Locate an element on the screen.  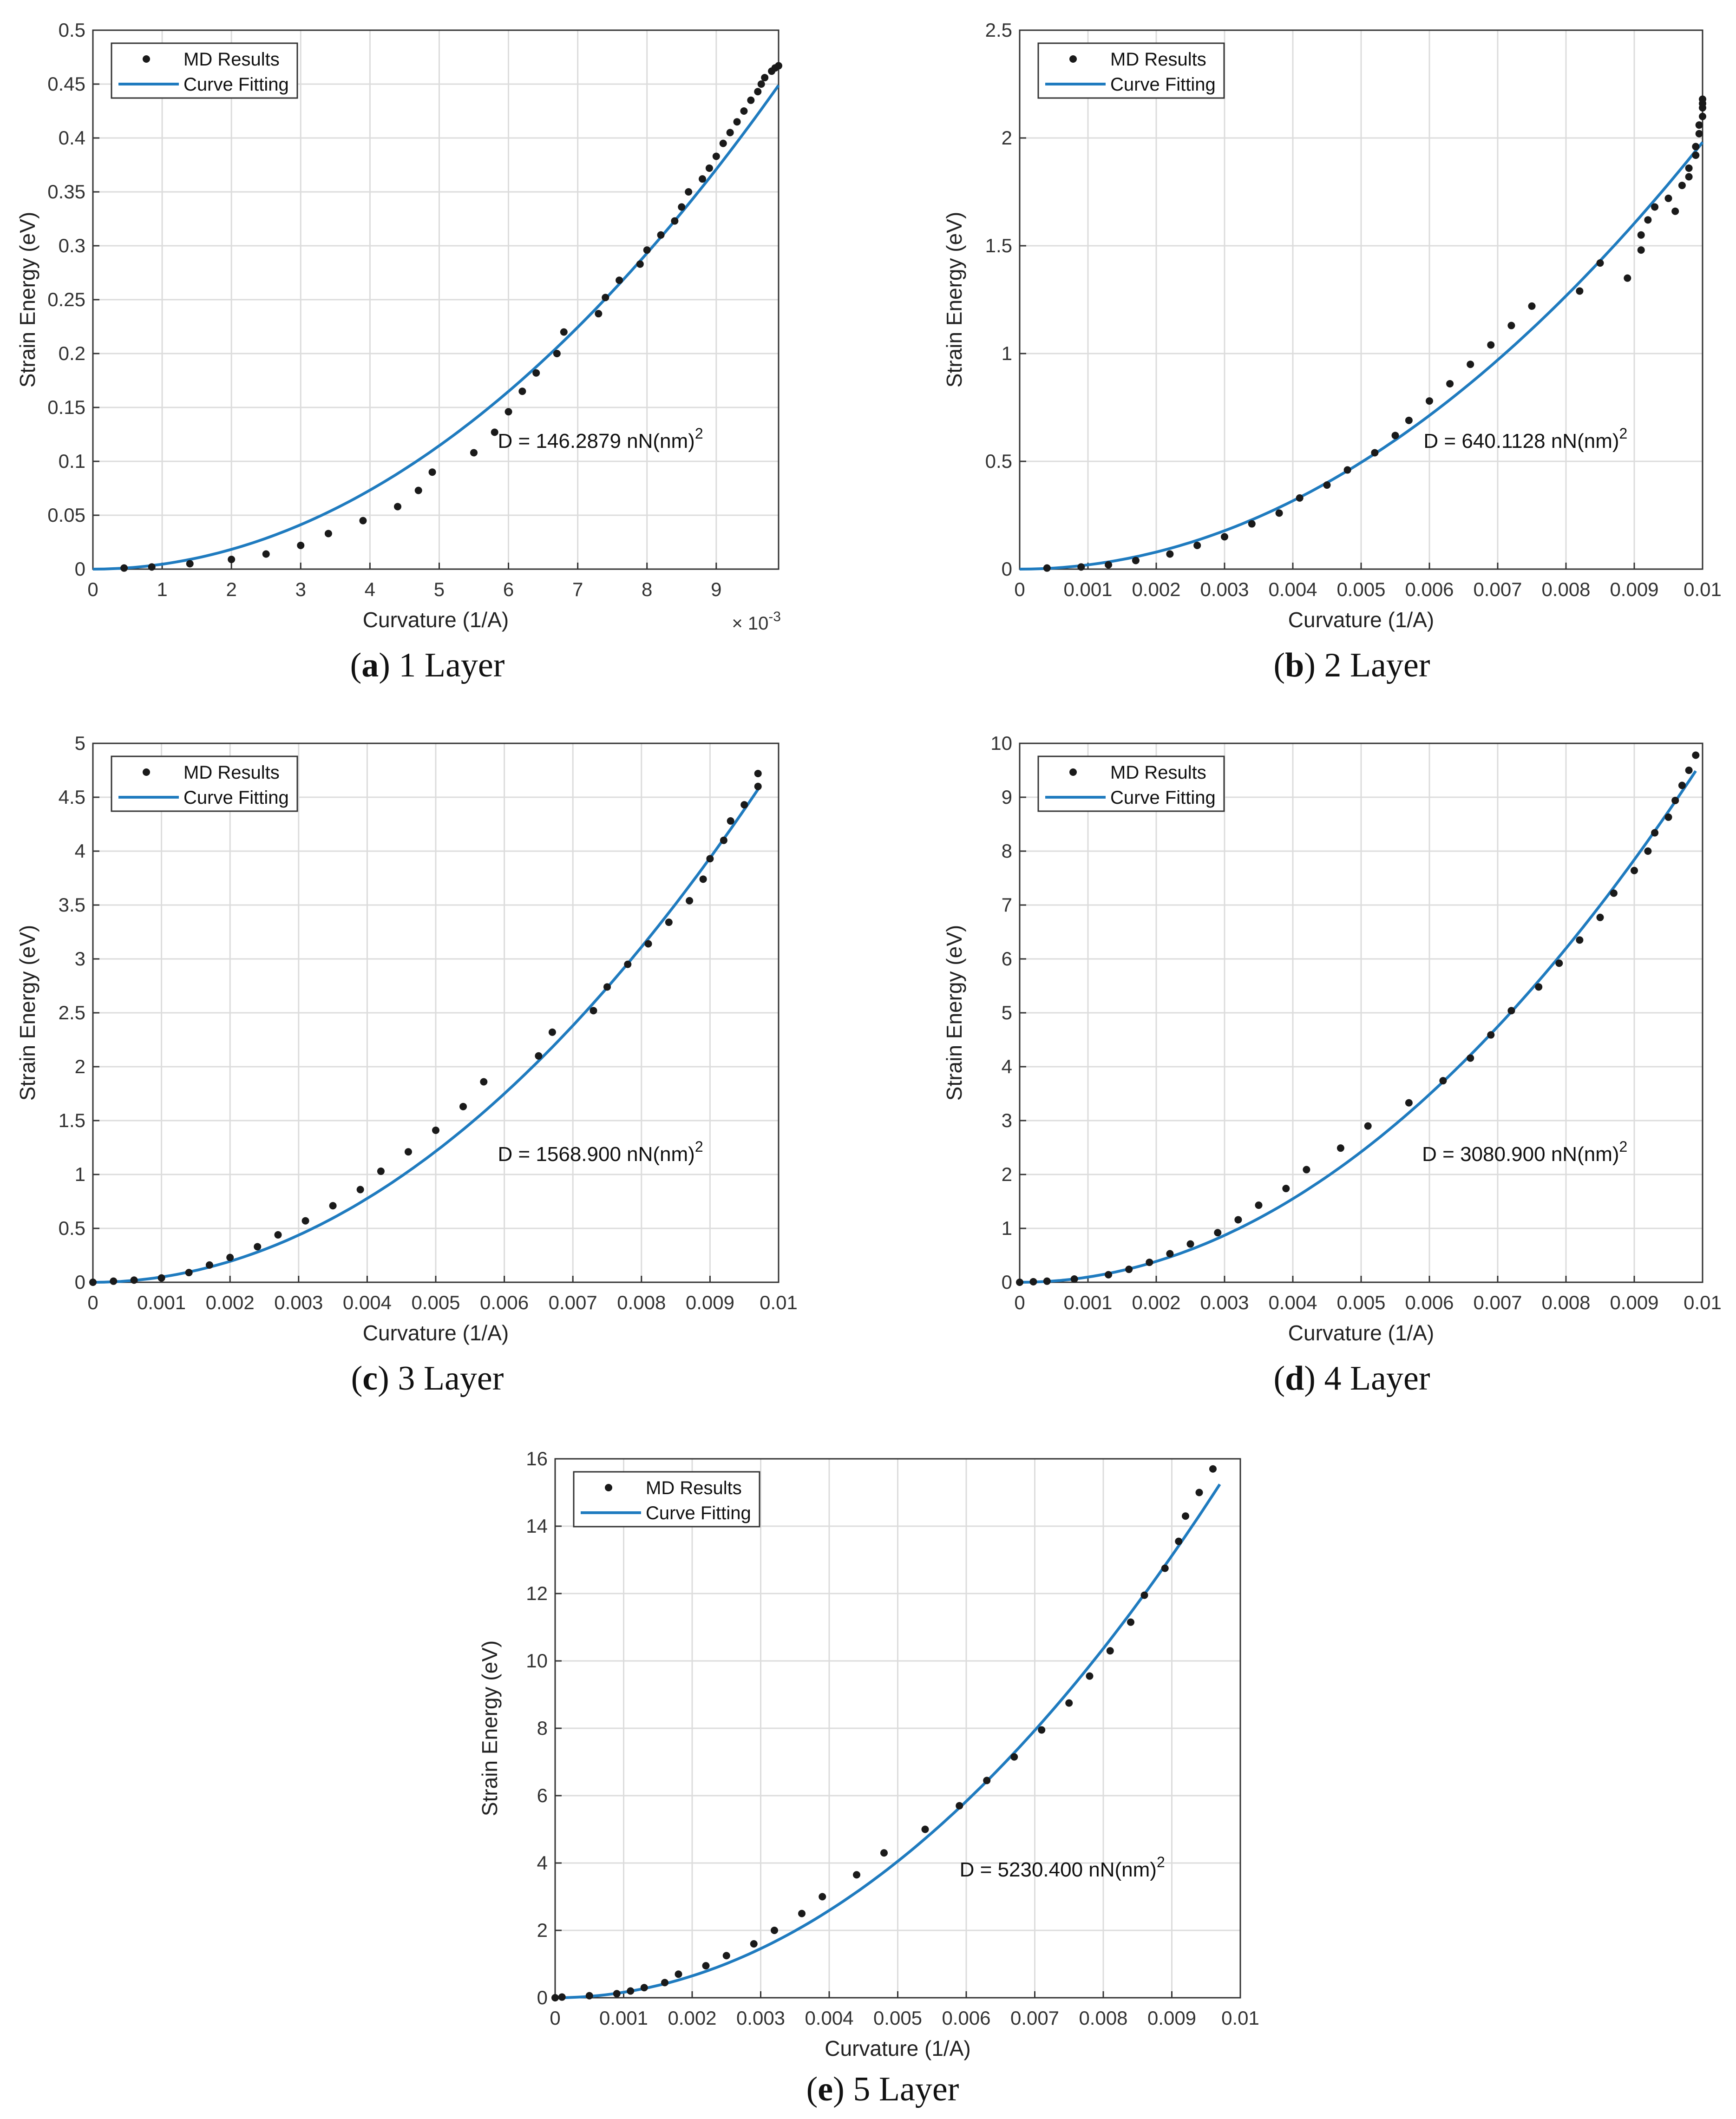
y-tick-label: 0.45 is located at coordinates (66, 84).